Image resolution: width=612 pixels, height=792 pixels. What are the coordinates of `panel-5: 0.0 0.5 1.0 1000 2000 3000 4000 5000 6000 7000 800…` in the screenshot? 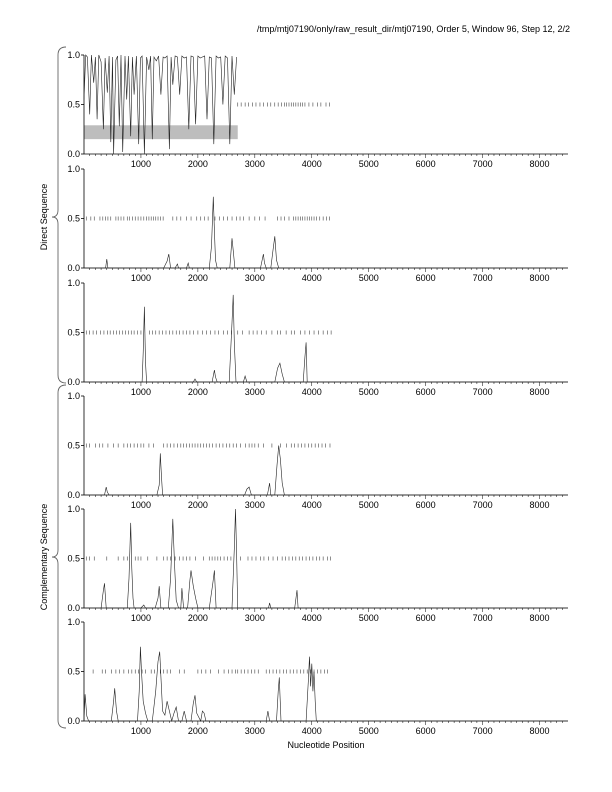 It's located at (317, 563).